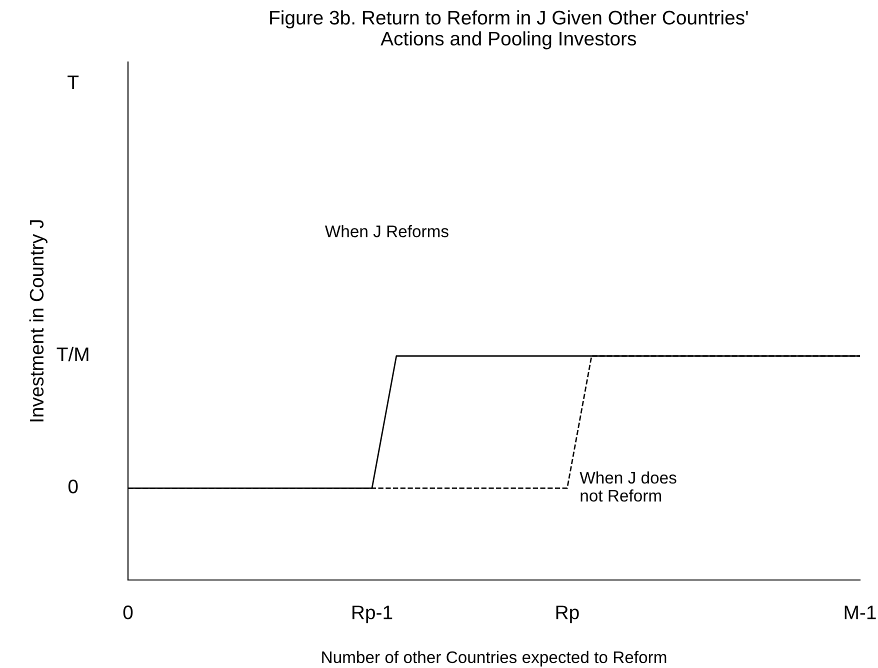  Describe the element at coordinates (386, 231) in the screenshot. I see `text: When J Reforms` at that location.